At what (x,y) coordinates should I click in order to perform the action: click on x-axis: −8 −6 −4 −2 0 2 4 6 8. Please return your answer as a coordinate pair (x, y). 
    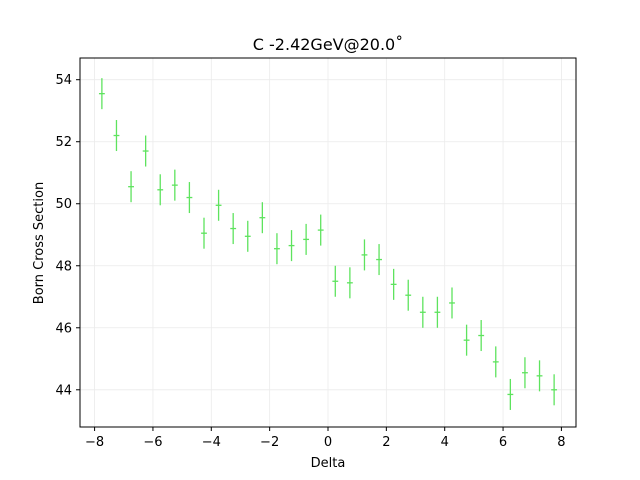
    Looking at the image, I should click on (325, 438).